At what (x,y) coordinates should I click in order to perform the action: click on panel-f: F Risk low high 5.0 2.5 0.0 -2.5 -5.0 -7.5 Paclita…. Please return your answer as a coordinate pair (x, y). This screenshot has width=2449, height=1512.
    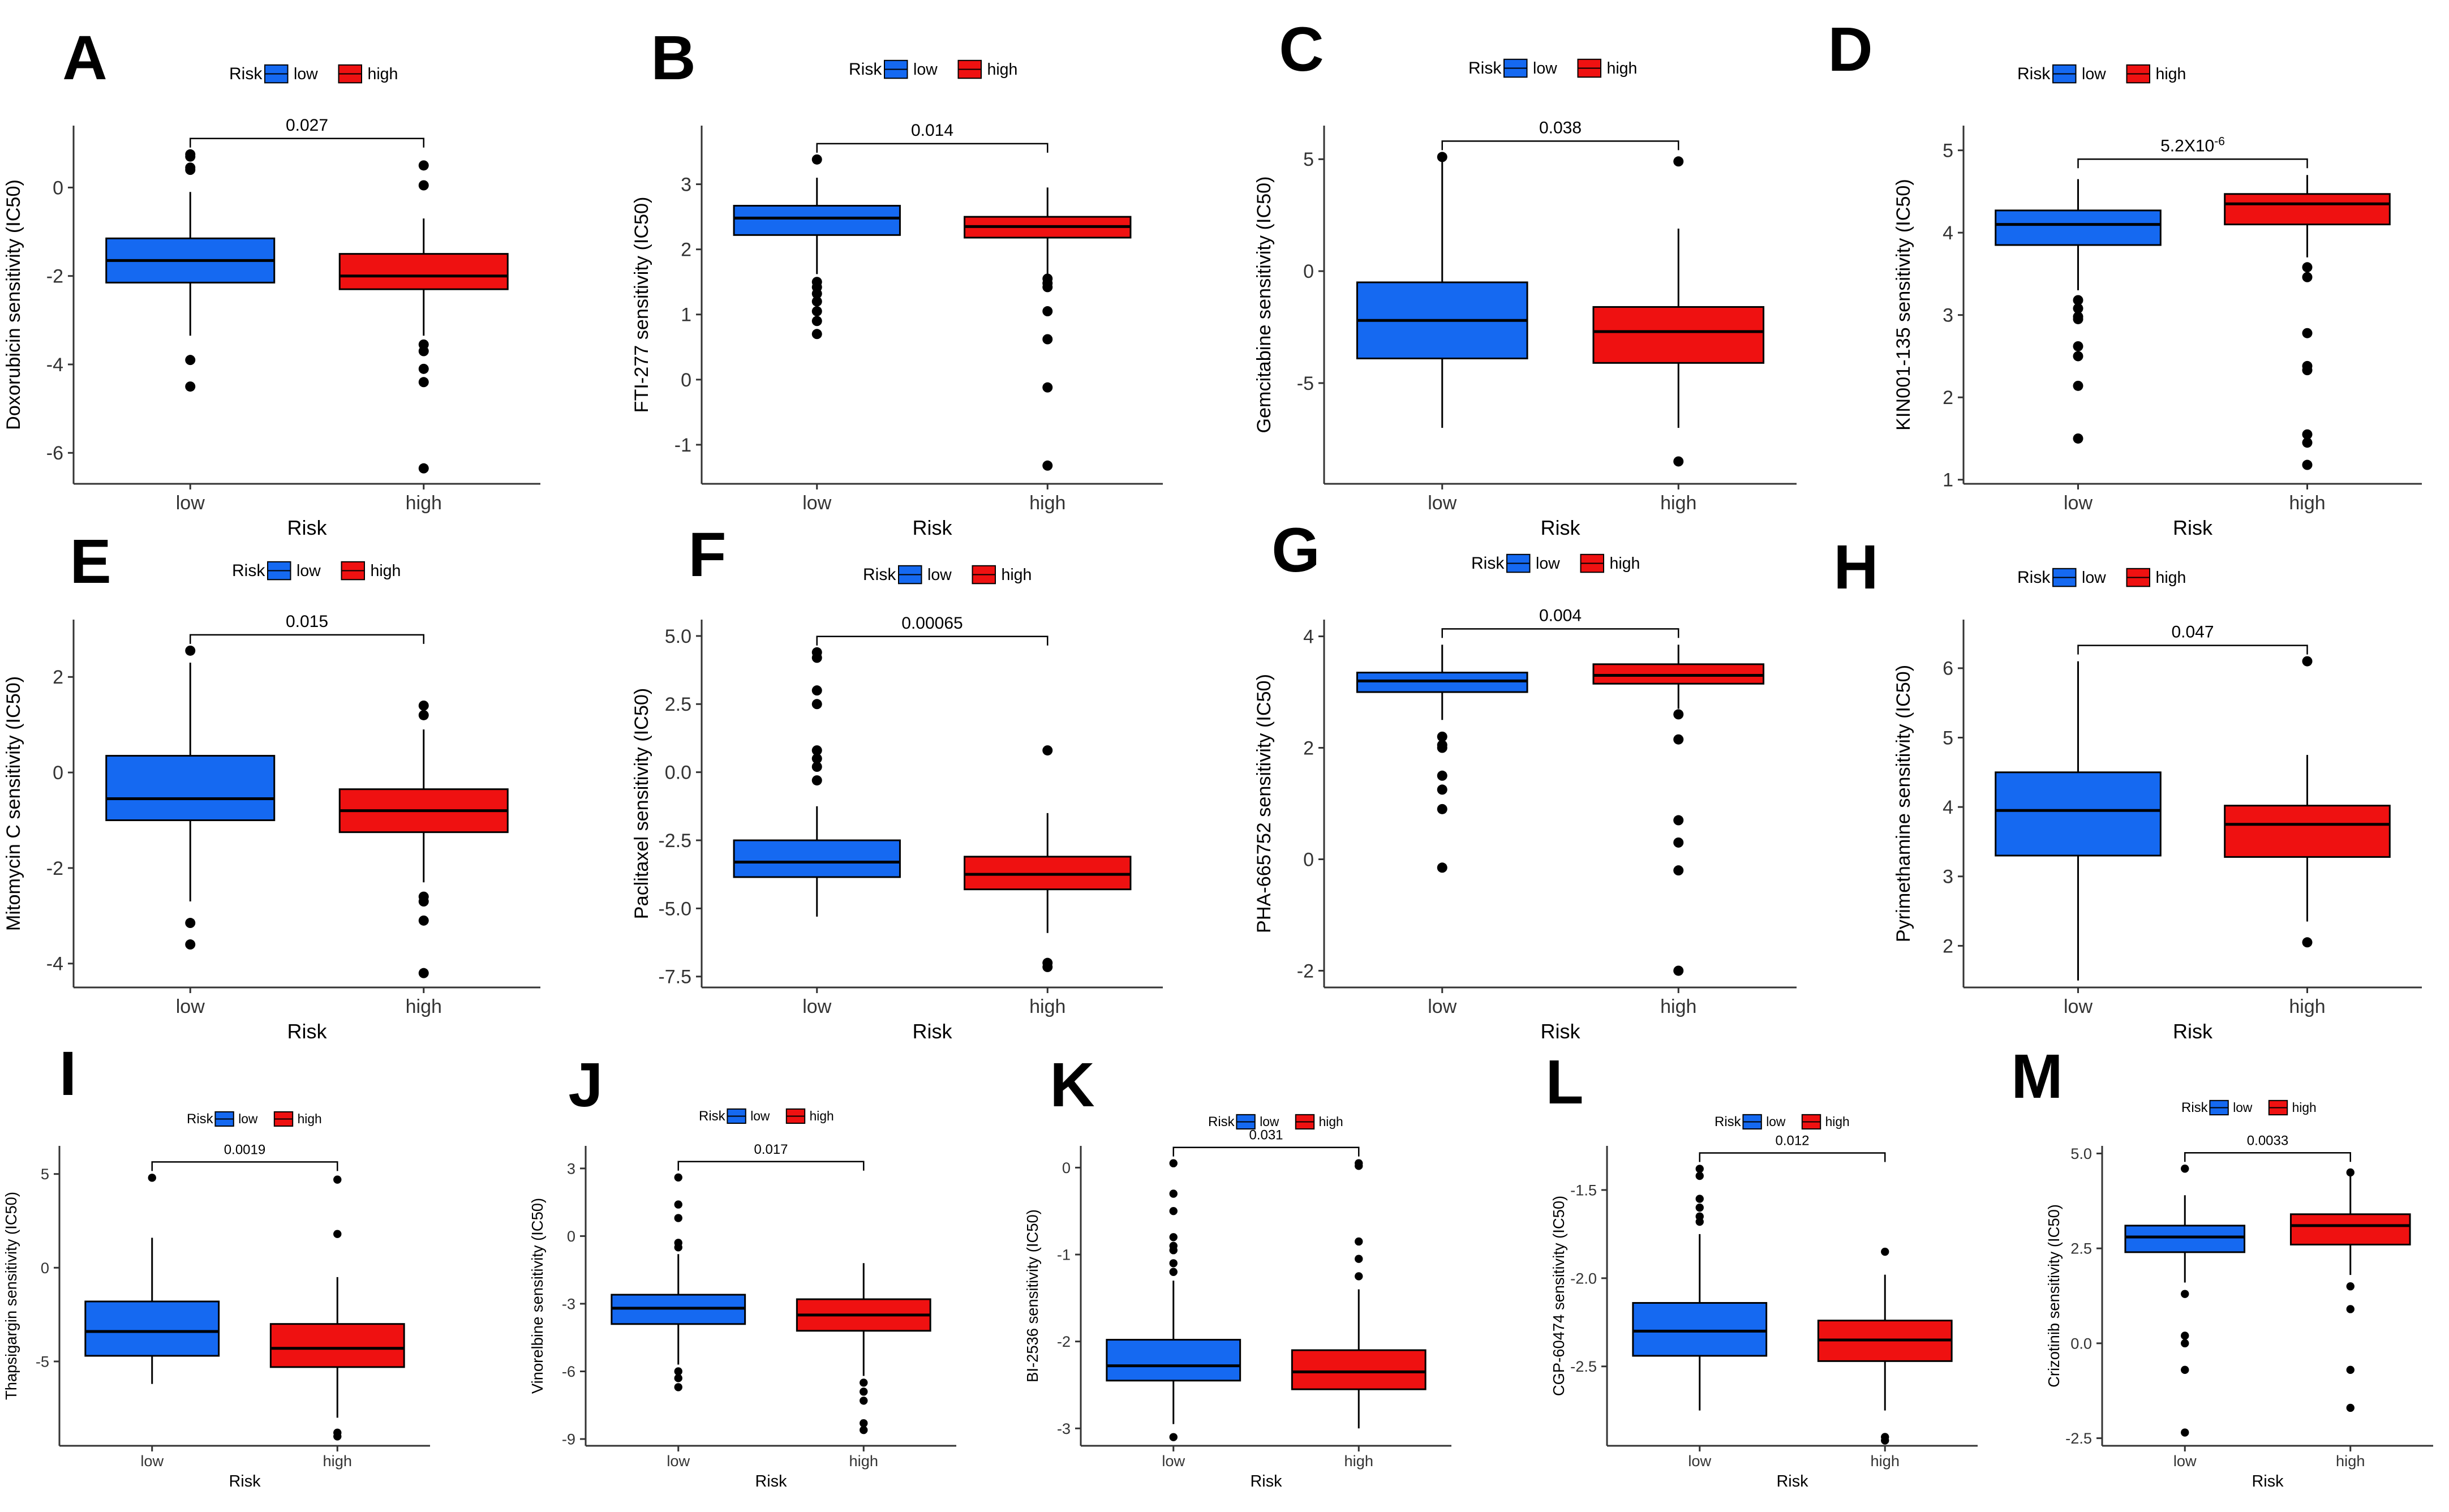
    Looking at the image, I should click on (897, 781).